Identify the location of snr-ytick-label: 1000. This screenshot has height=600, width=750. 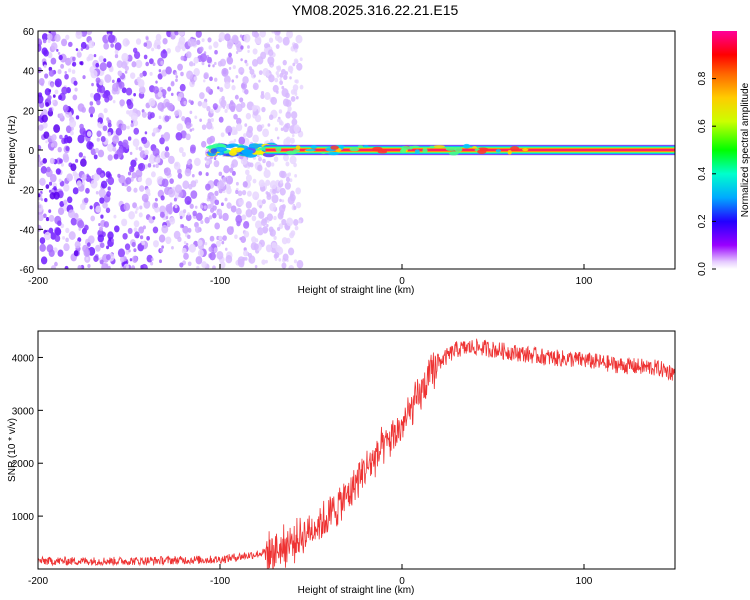
(23, 517).